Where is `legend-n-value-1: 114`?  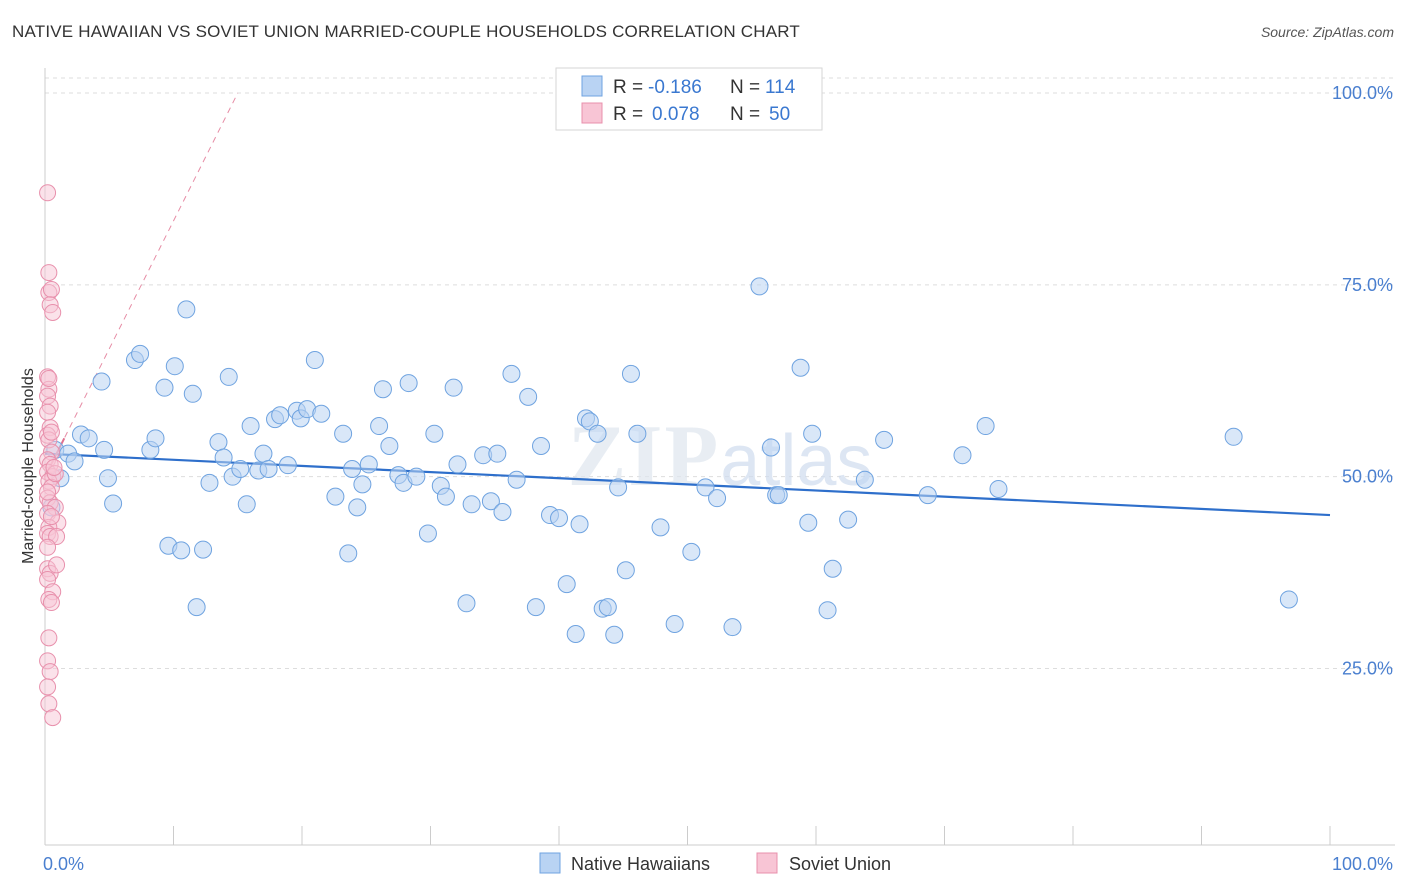 legend-n-value-1: 114 is located at coordinates (780, 87).